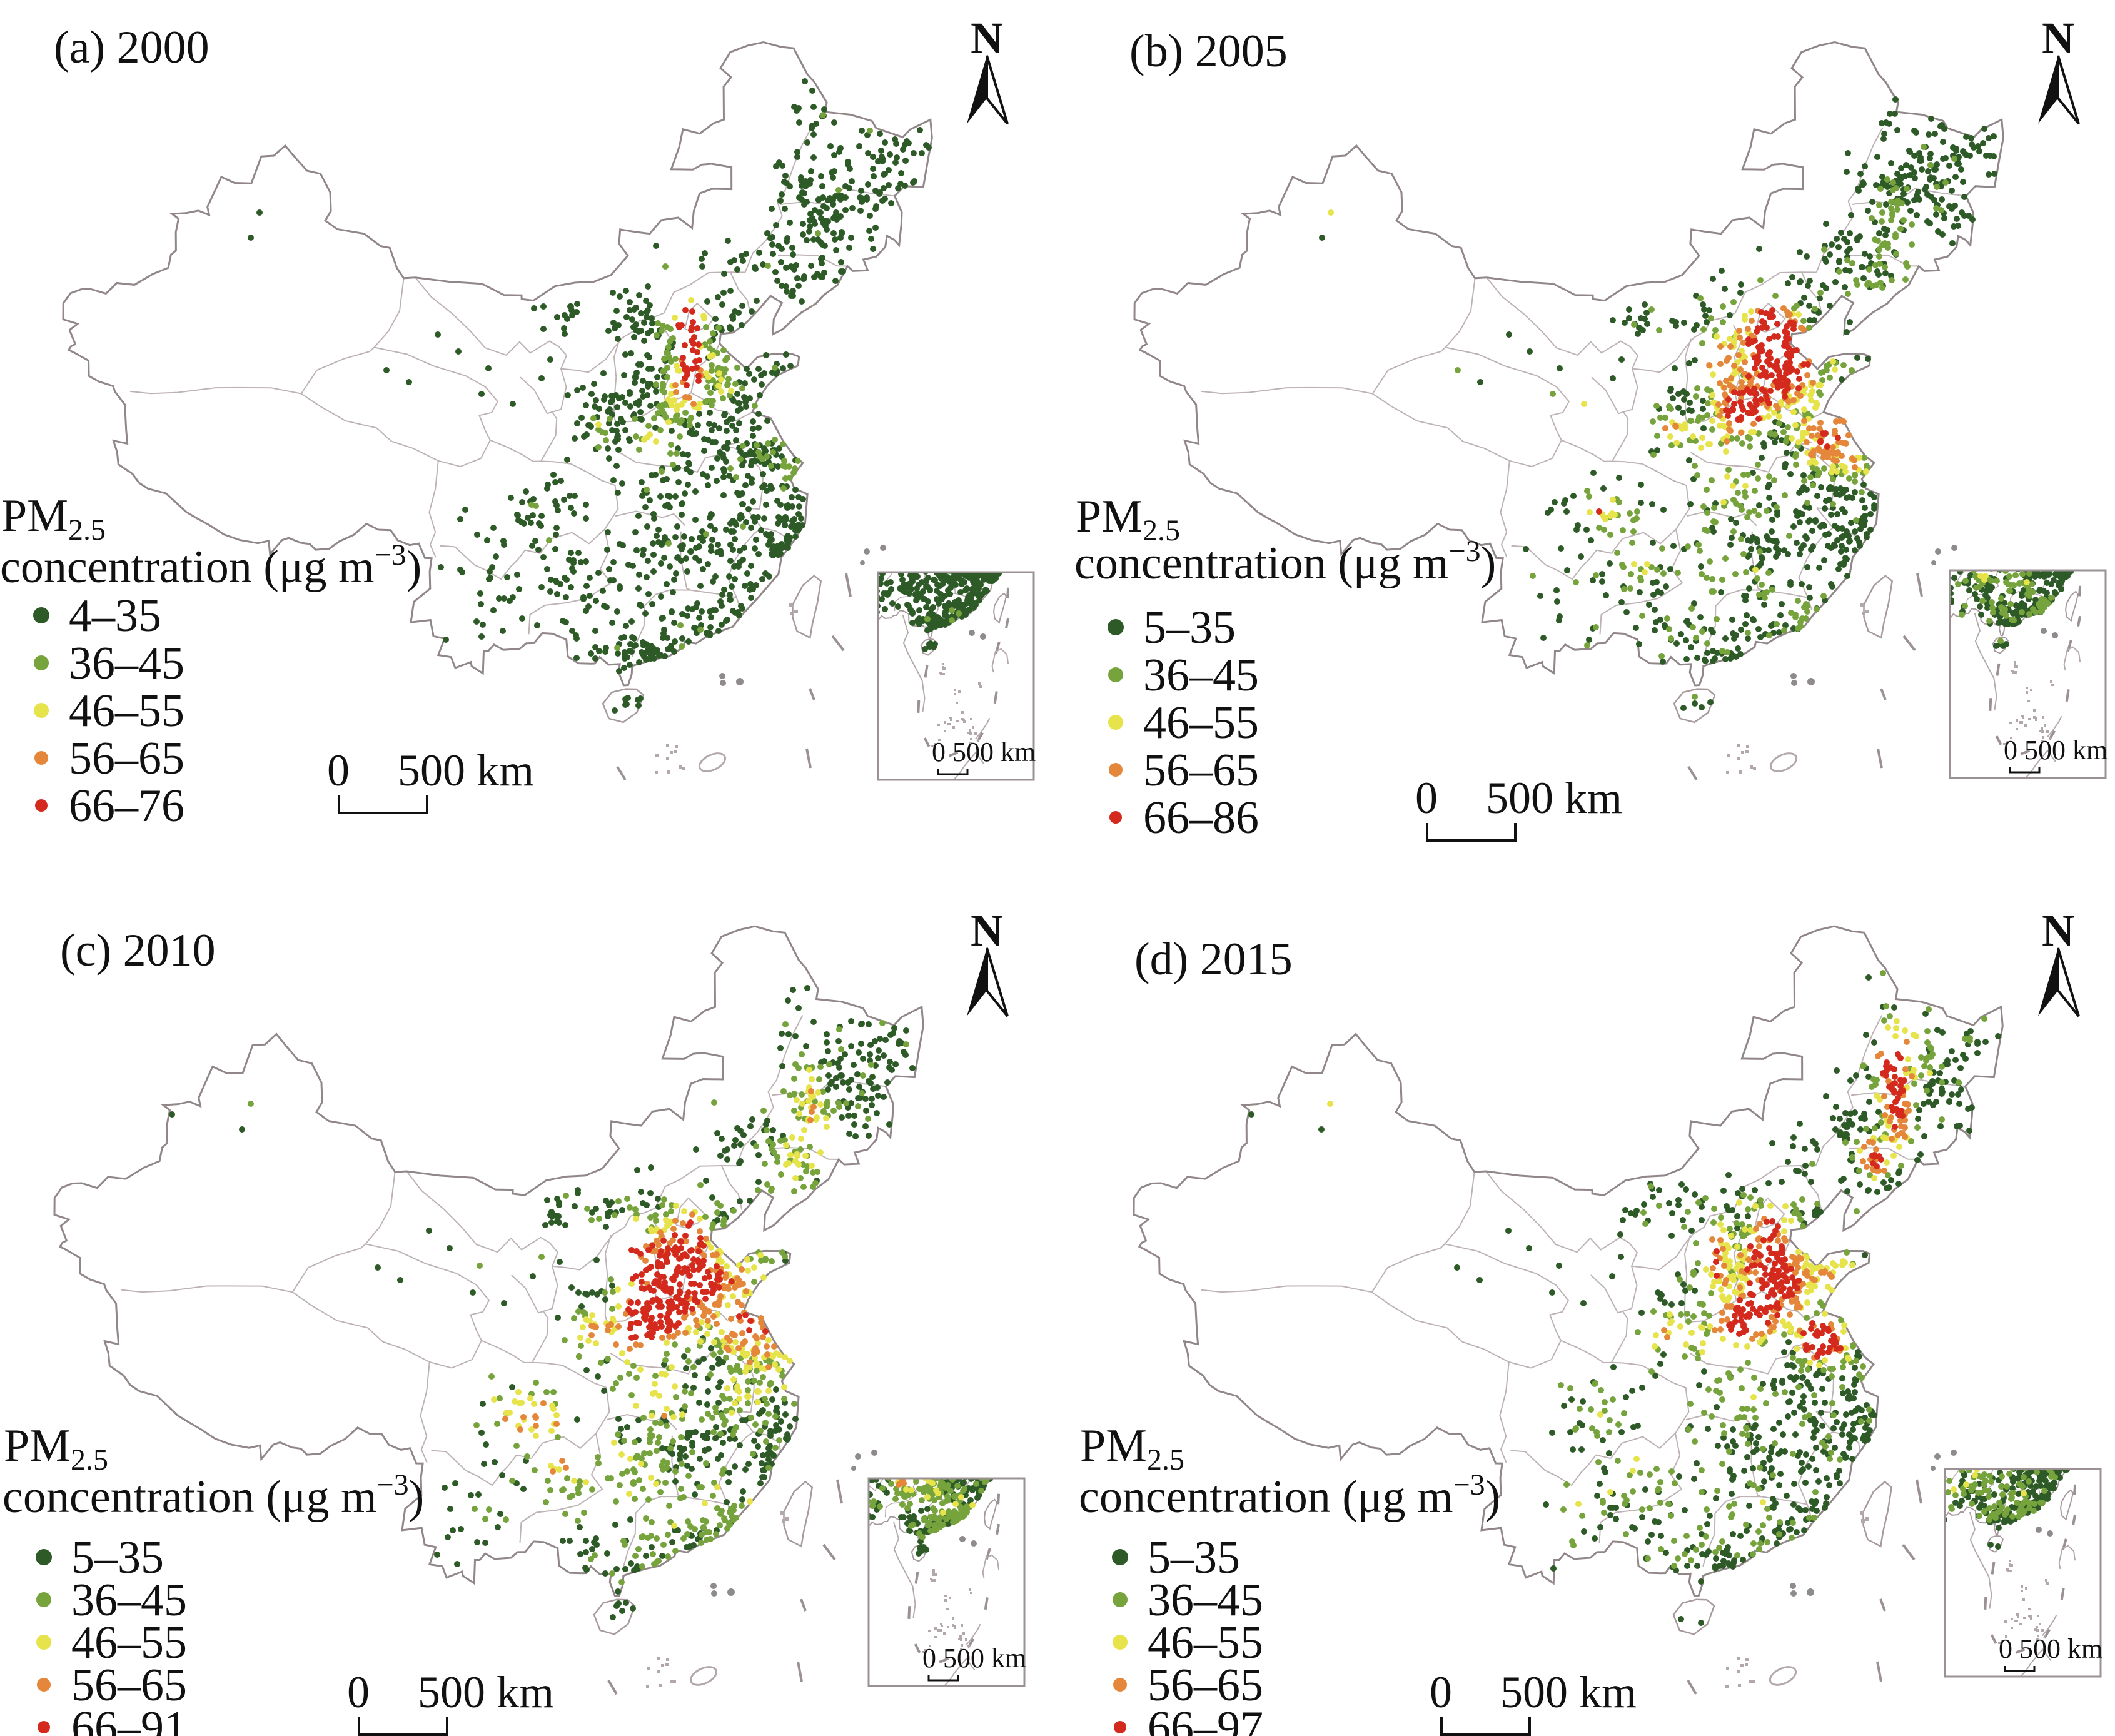 This screenshot has height=1736, width=2115. I want to click on svg-text: 4–35, so click(115, 616).